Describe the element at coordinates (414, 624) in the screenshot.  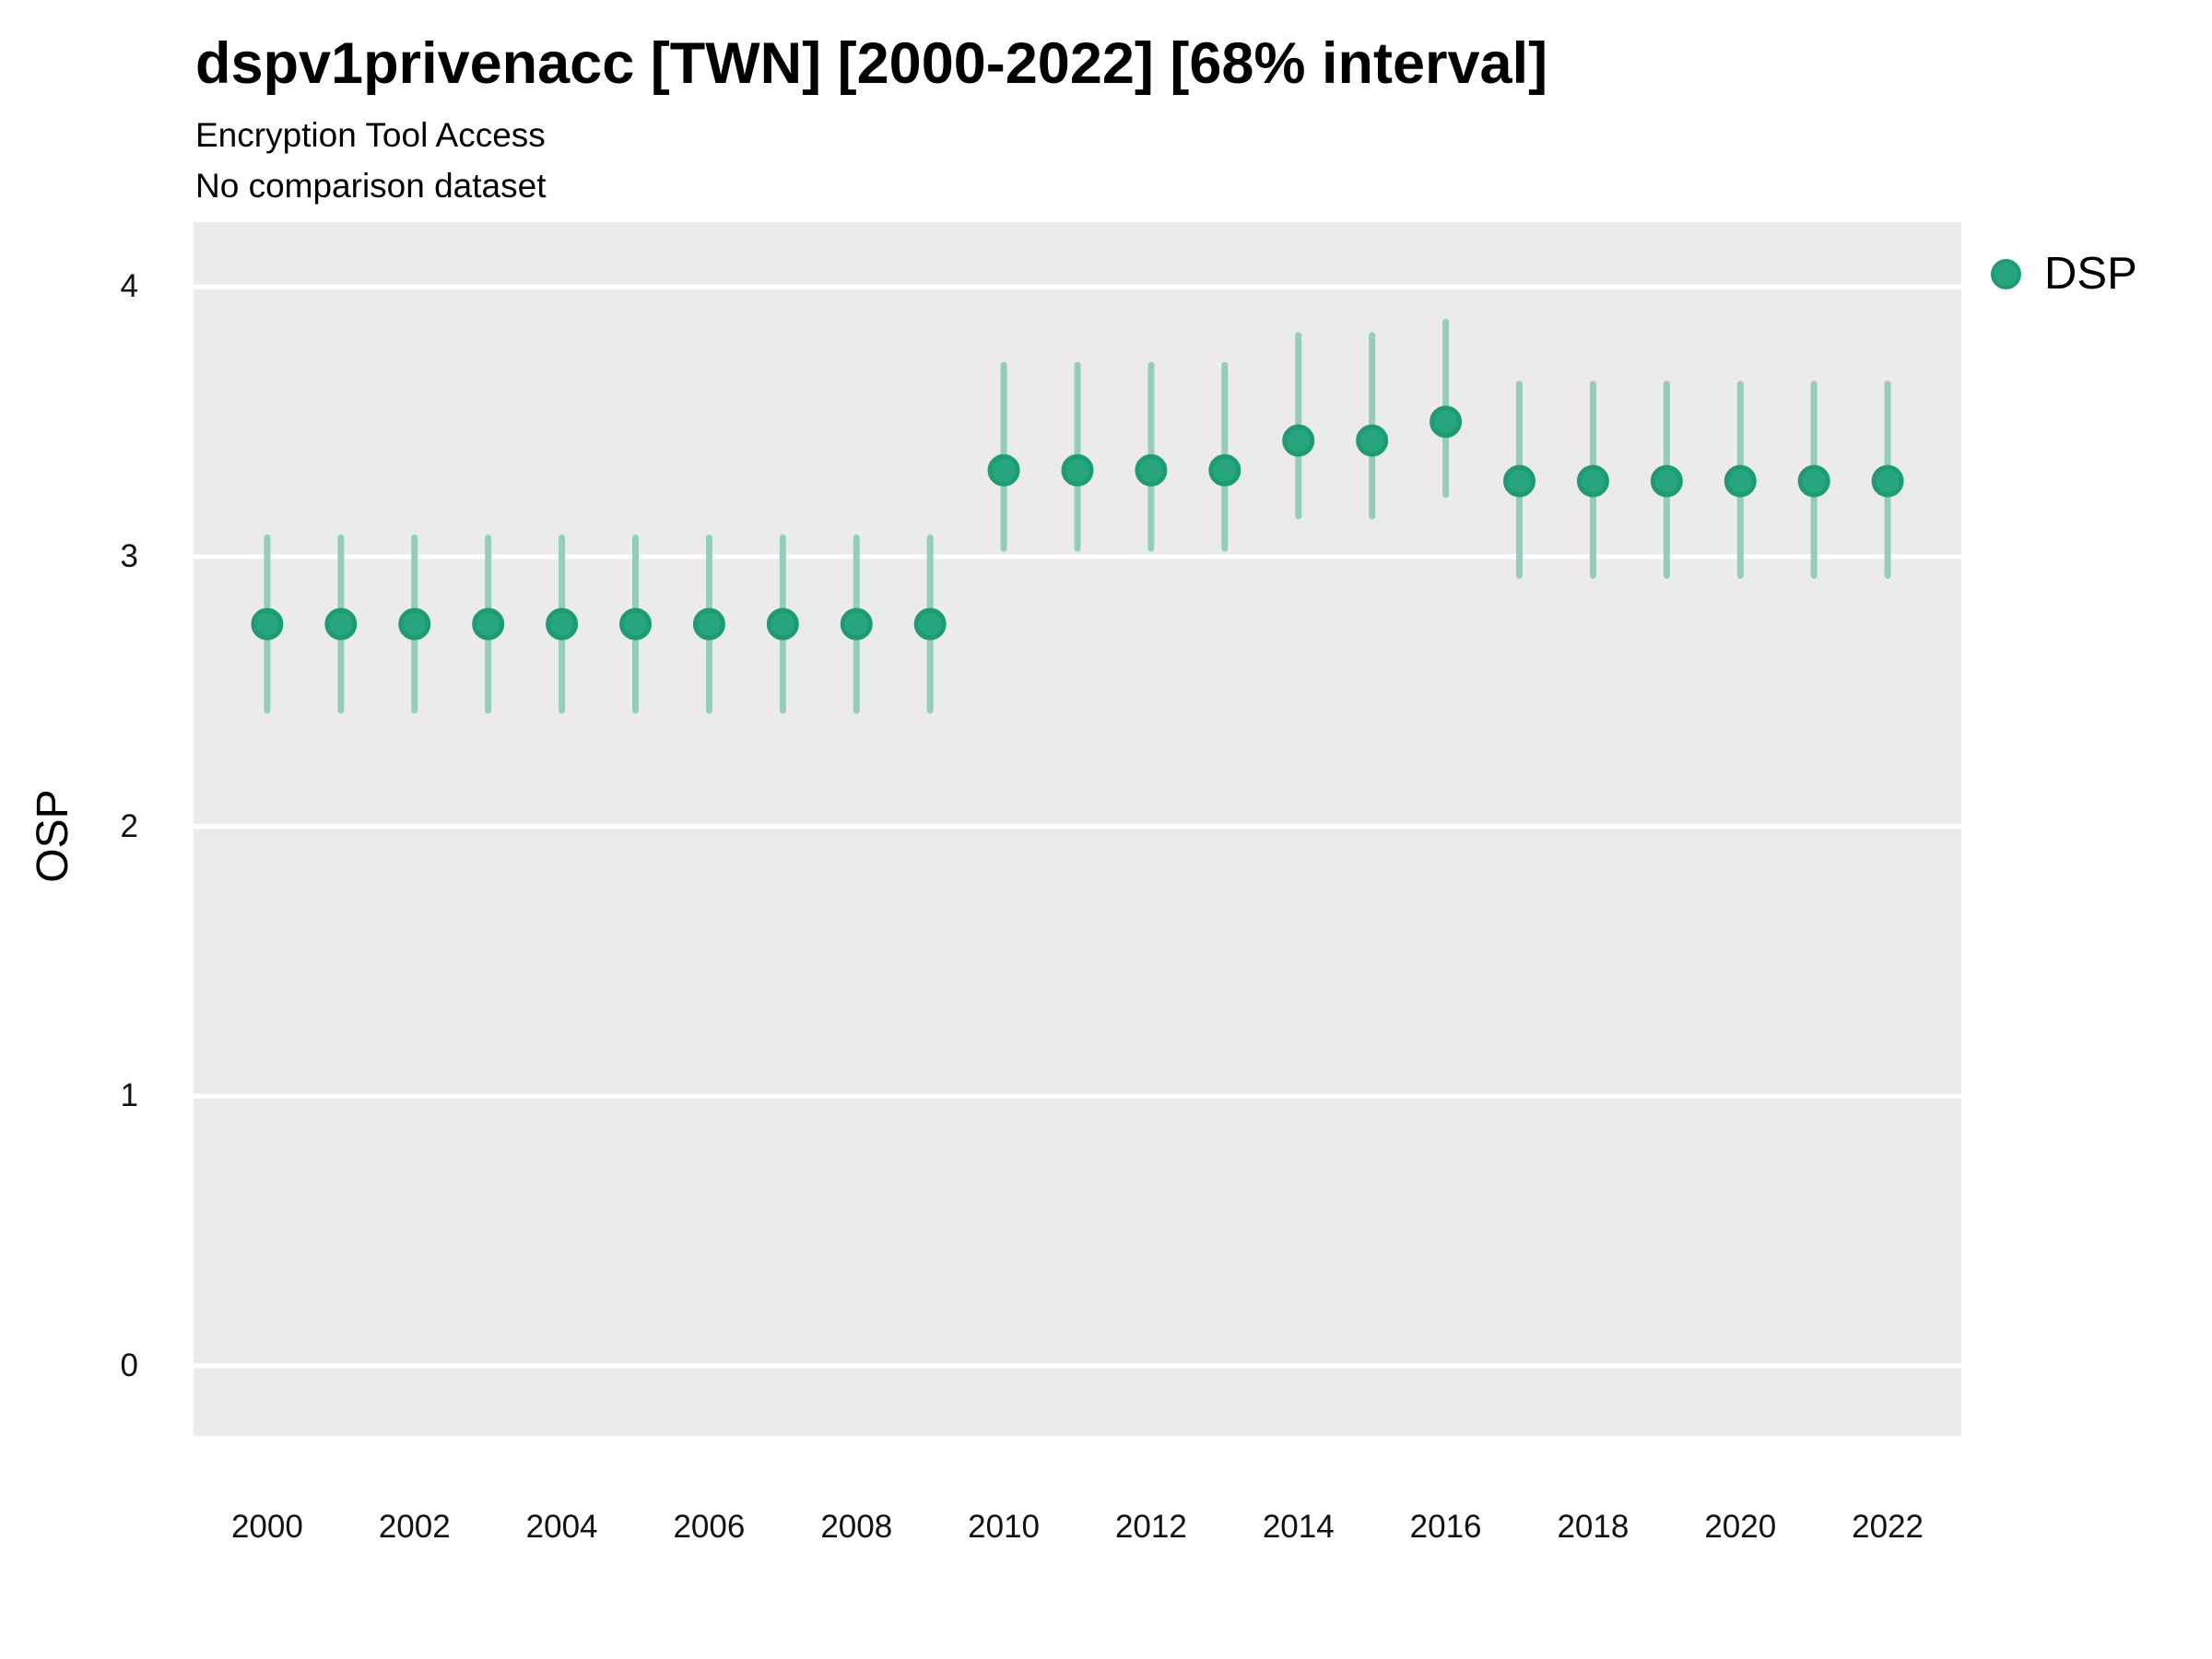
I see `point-2002` at that location.